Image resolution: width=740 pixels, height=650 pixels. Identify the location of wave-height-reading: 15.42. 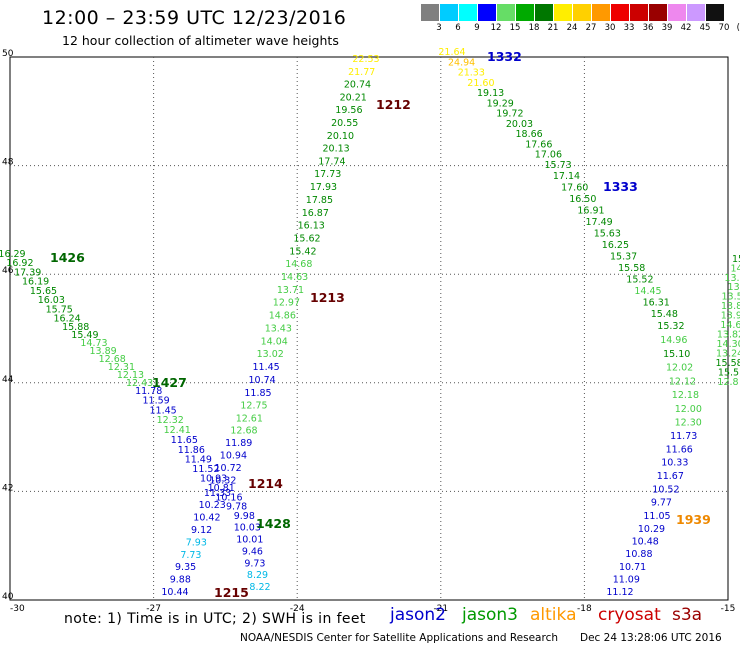
(302, 251).